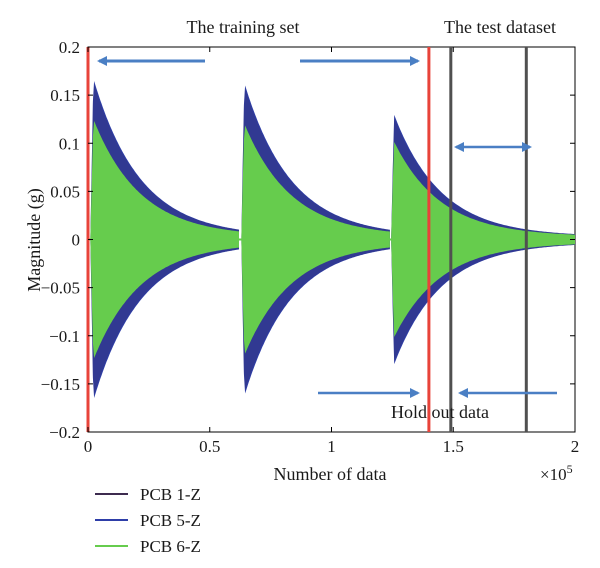 The width and height of the screenshot is (600, 568). Describe the element at coordinates (170, 546) in the screenshot. I see `legend-label: PCB 6-Z` at that location.